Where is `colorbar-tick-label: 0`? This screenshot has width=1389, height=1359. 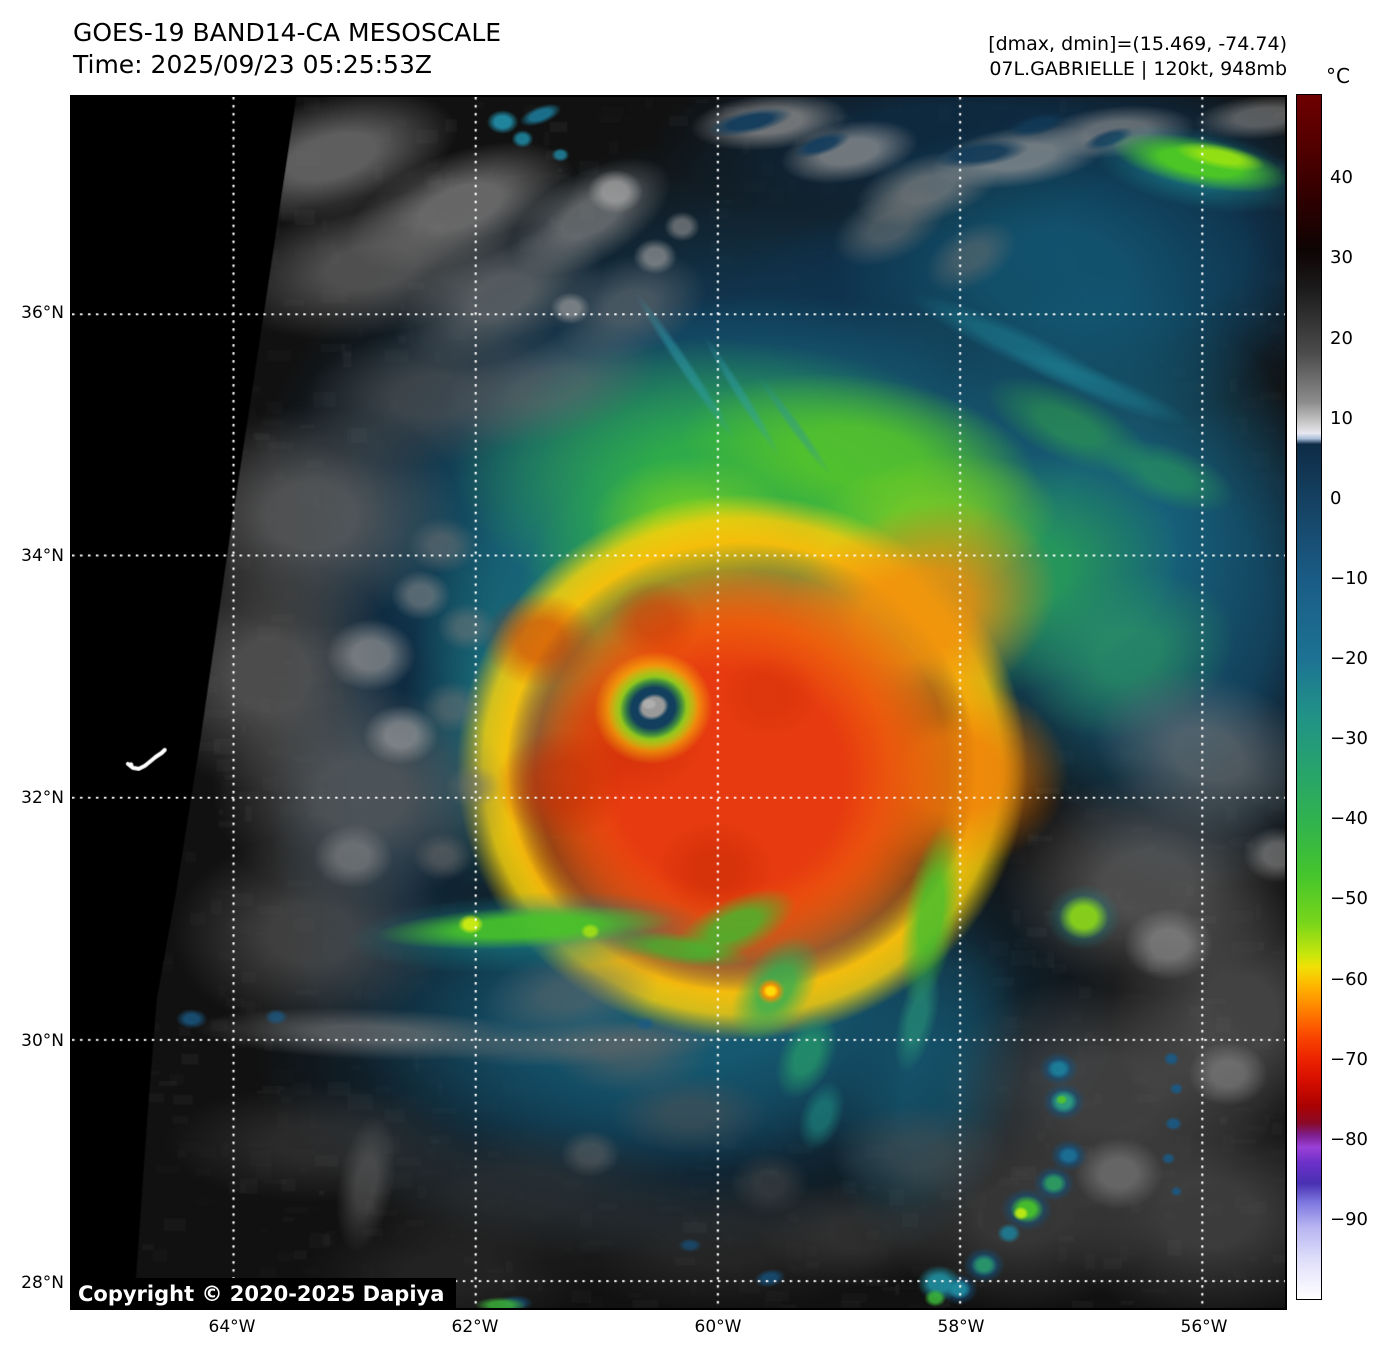
colorbar-tick-label: 0 is located at coordinates (1336, 498).